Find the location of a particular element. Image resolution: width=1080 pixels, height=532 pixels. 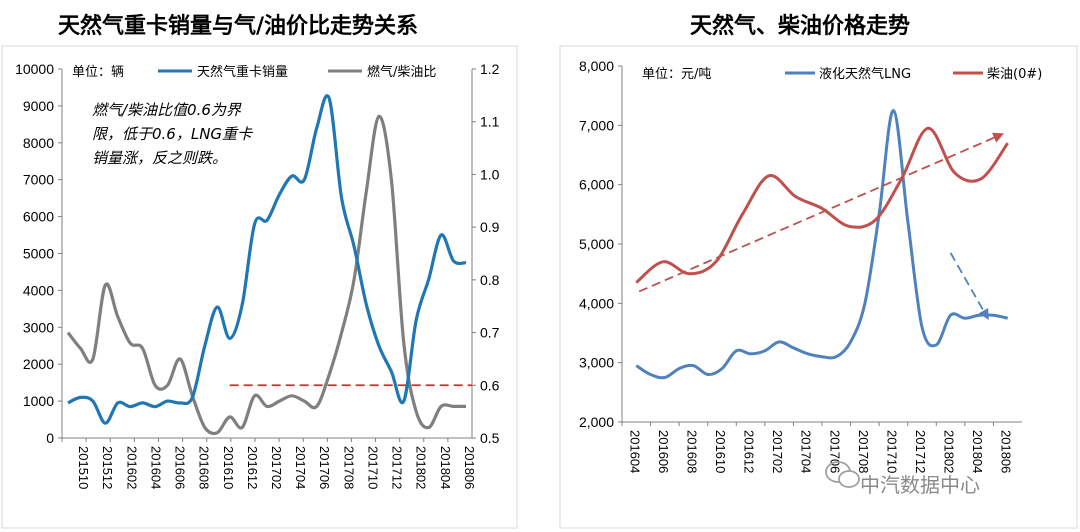

annotation-line: 燃气/柴油比值0.6为界 is located at coordinates (167, 110).